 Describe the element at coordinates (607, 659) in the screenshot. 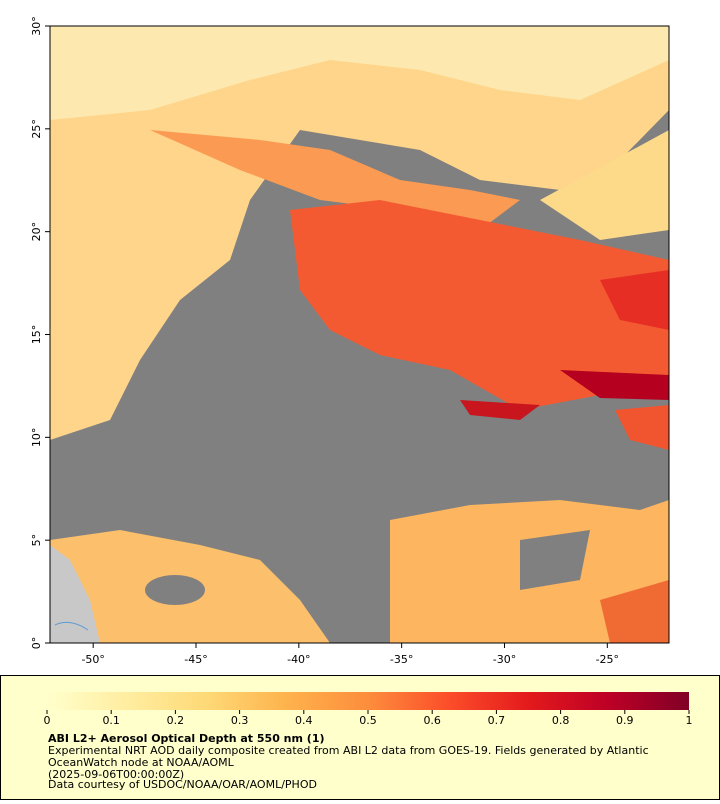

I see `x-tick-label: -25°` at that location.